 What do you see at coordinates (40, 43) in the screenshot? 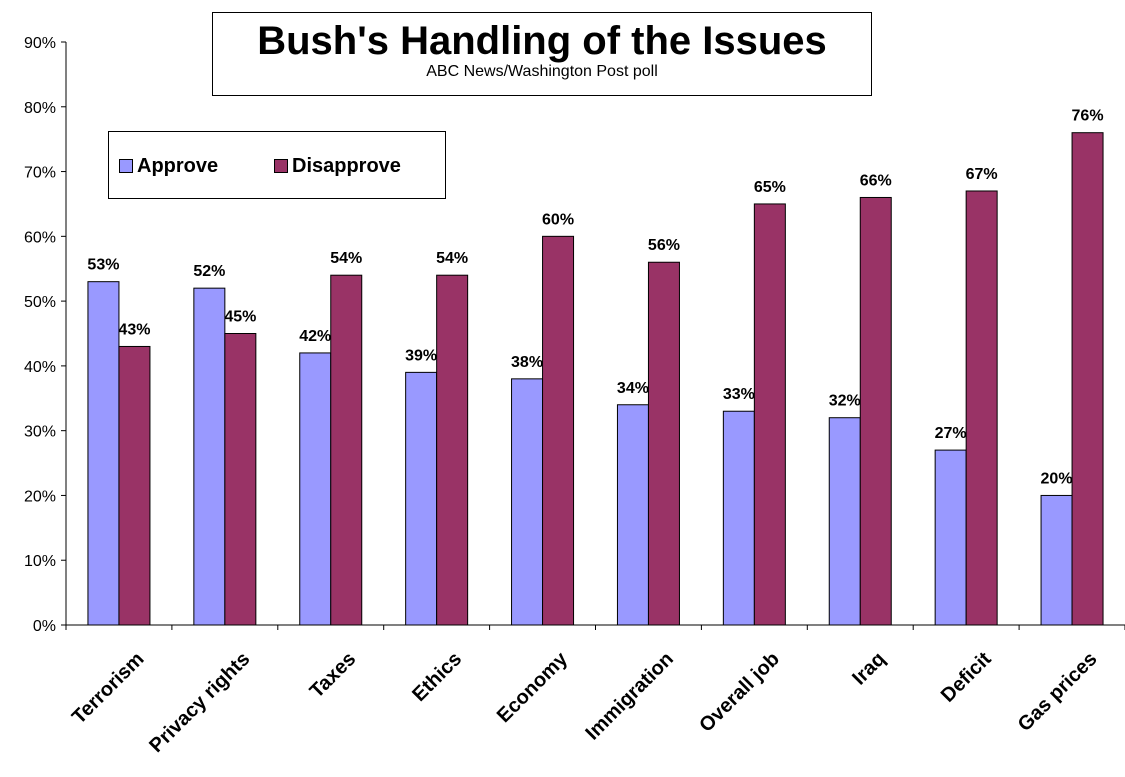
I see `y-tick-label: 90%` at bounding box center [40, 43].